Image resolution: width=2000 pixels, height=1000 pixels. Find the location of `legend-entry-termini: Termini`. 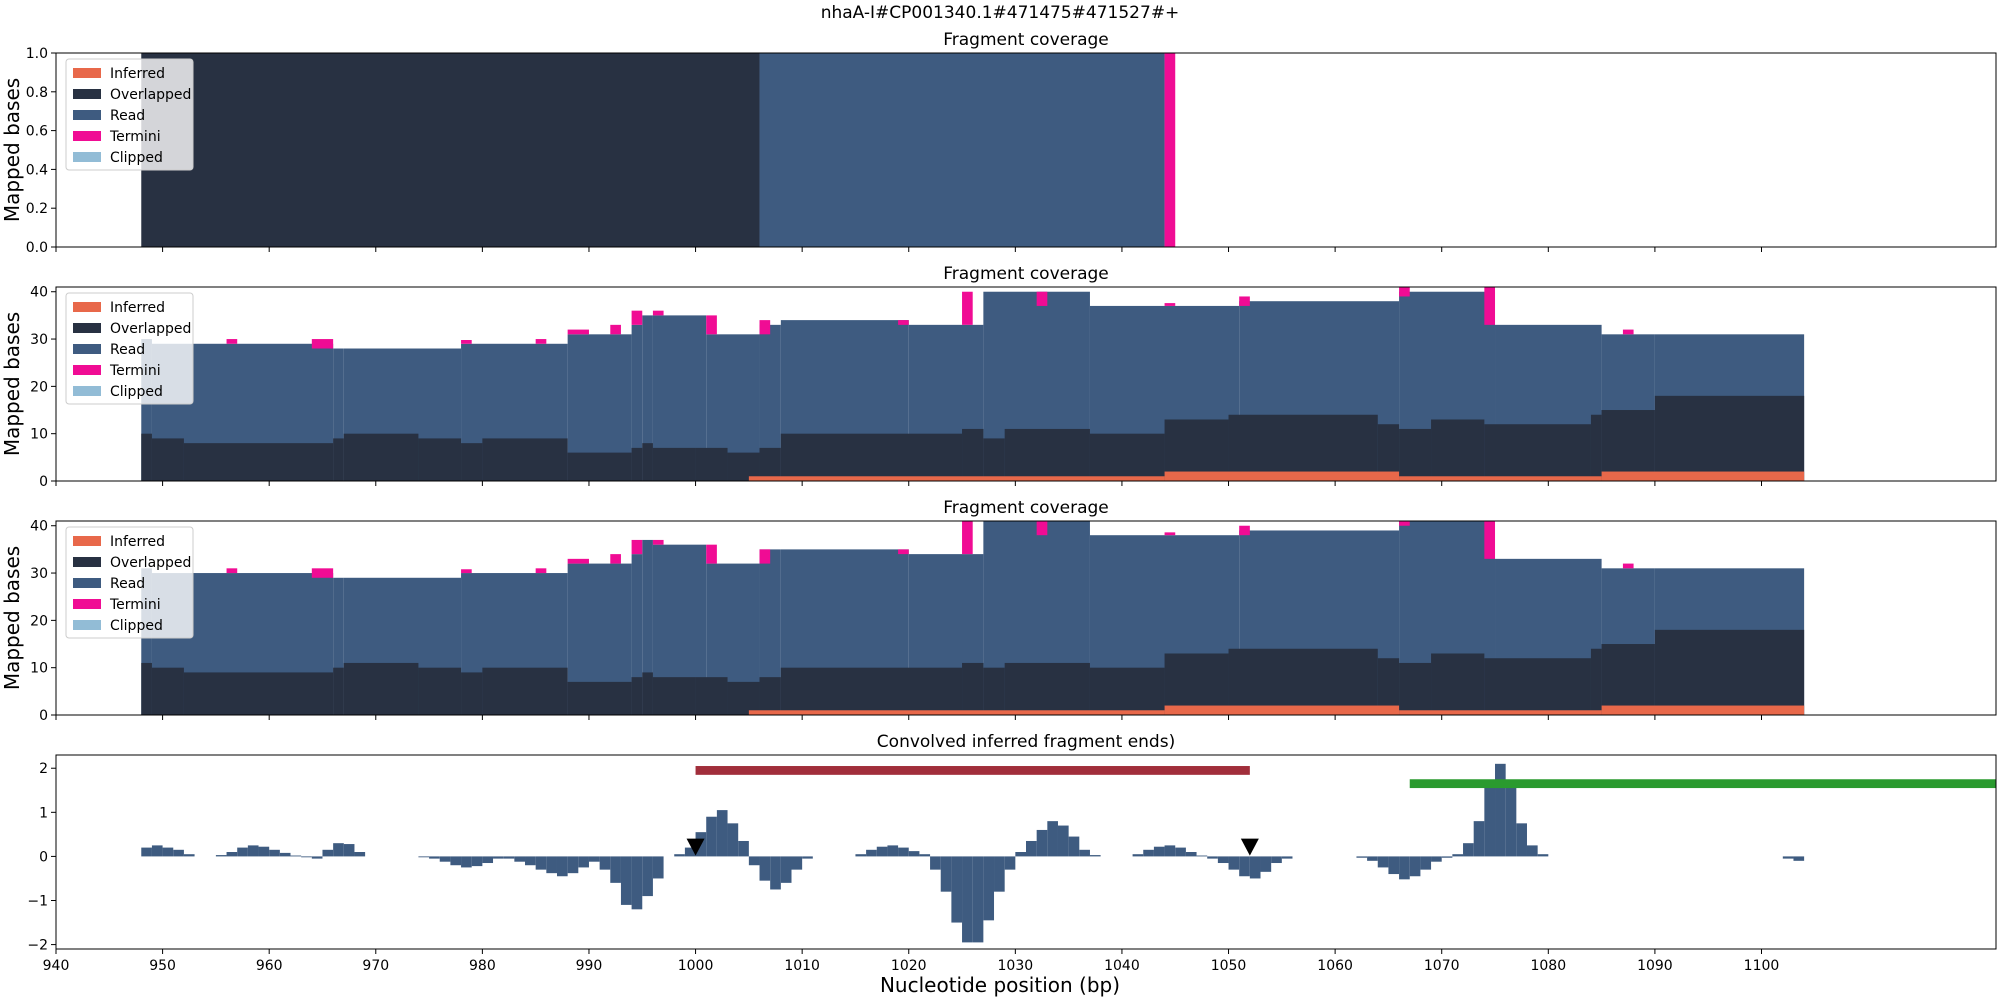

legend-entry-termini: Termini is located at coordinates (135, 371).